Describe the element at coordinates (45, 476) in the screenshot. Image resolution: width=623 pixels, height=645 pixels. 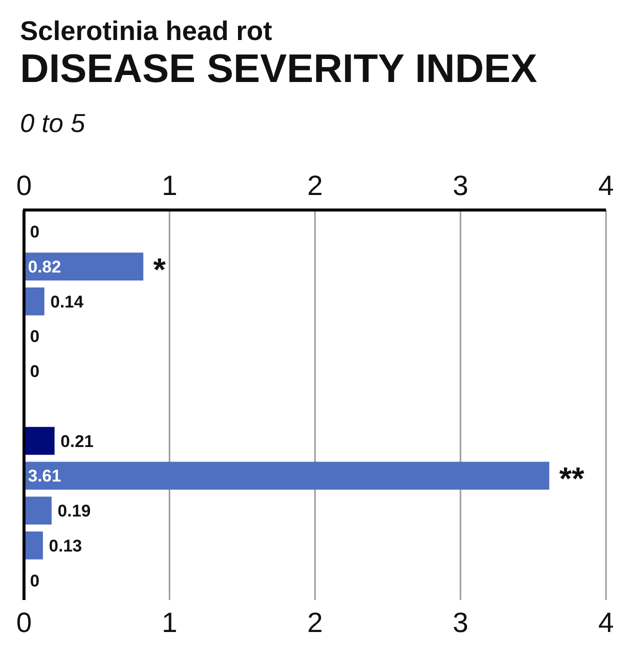
I see `data-label: 3.61` at that location.